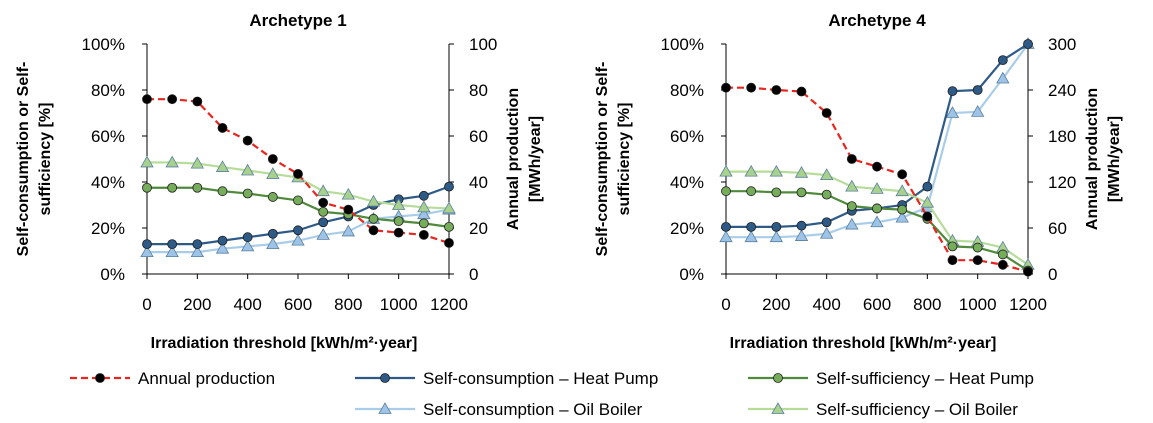 The width and height of the screenshot is (1153, 423). What do you see at coordinates (513, 159) in the screenshot?
I see `y-right-axis-label-line1: Annual production` at bounding box center [513, 159].